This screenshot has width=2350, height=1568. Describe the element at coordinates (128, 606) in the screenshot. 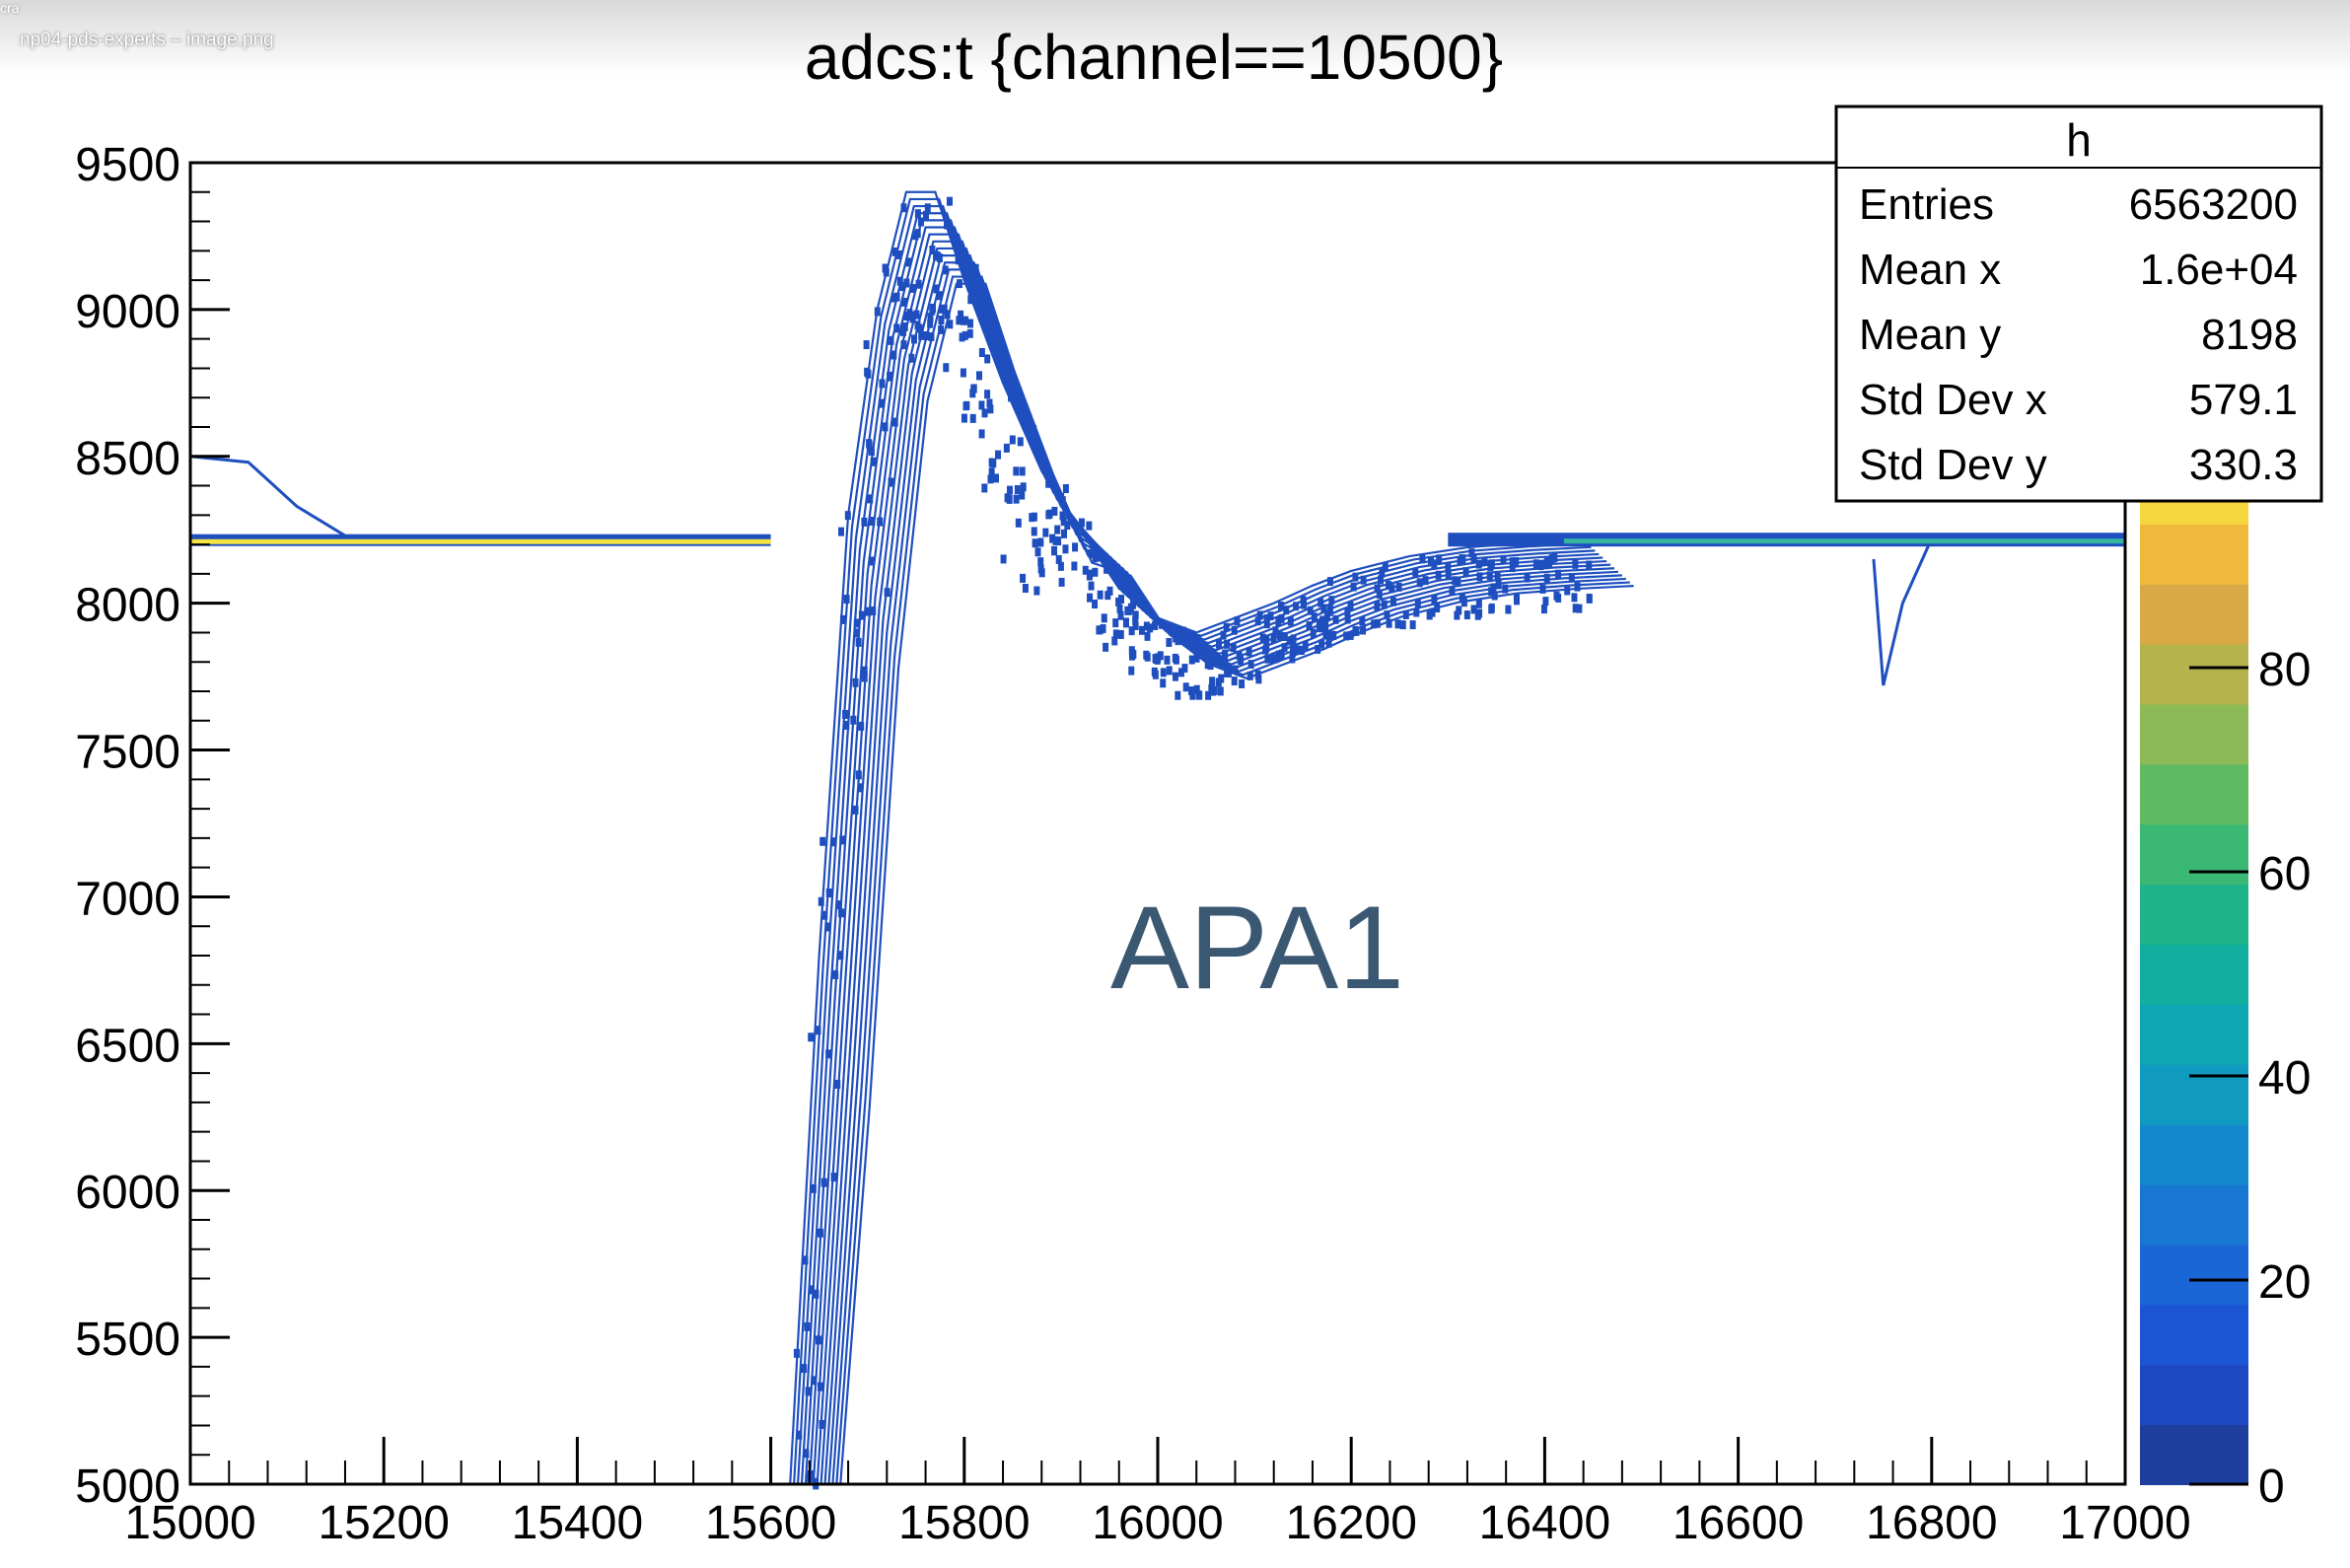

I see `y-tick-label: 8000` at that location.